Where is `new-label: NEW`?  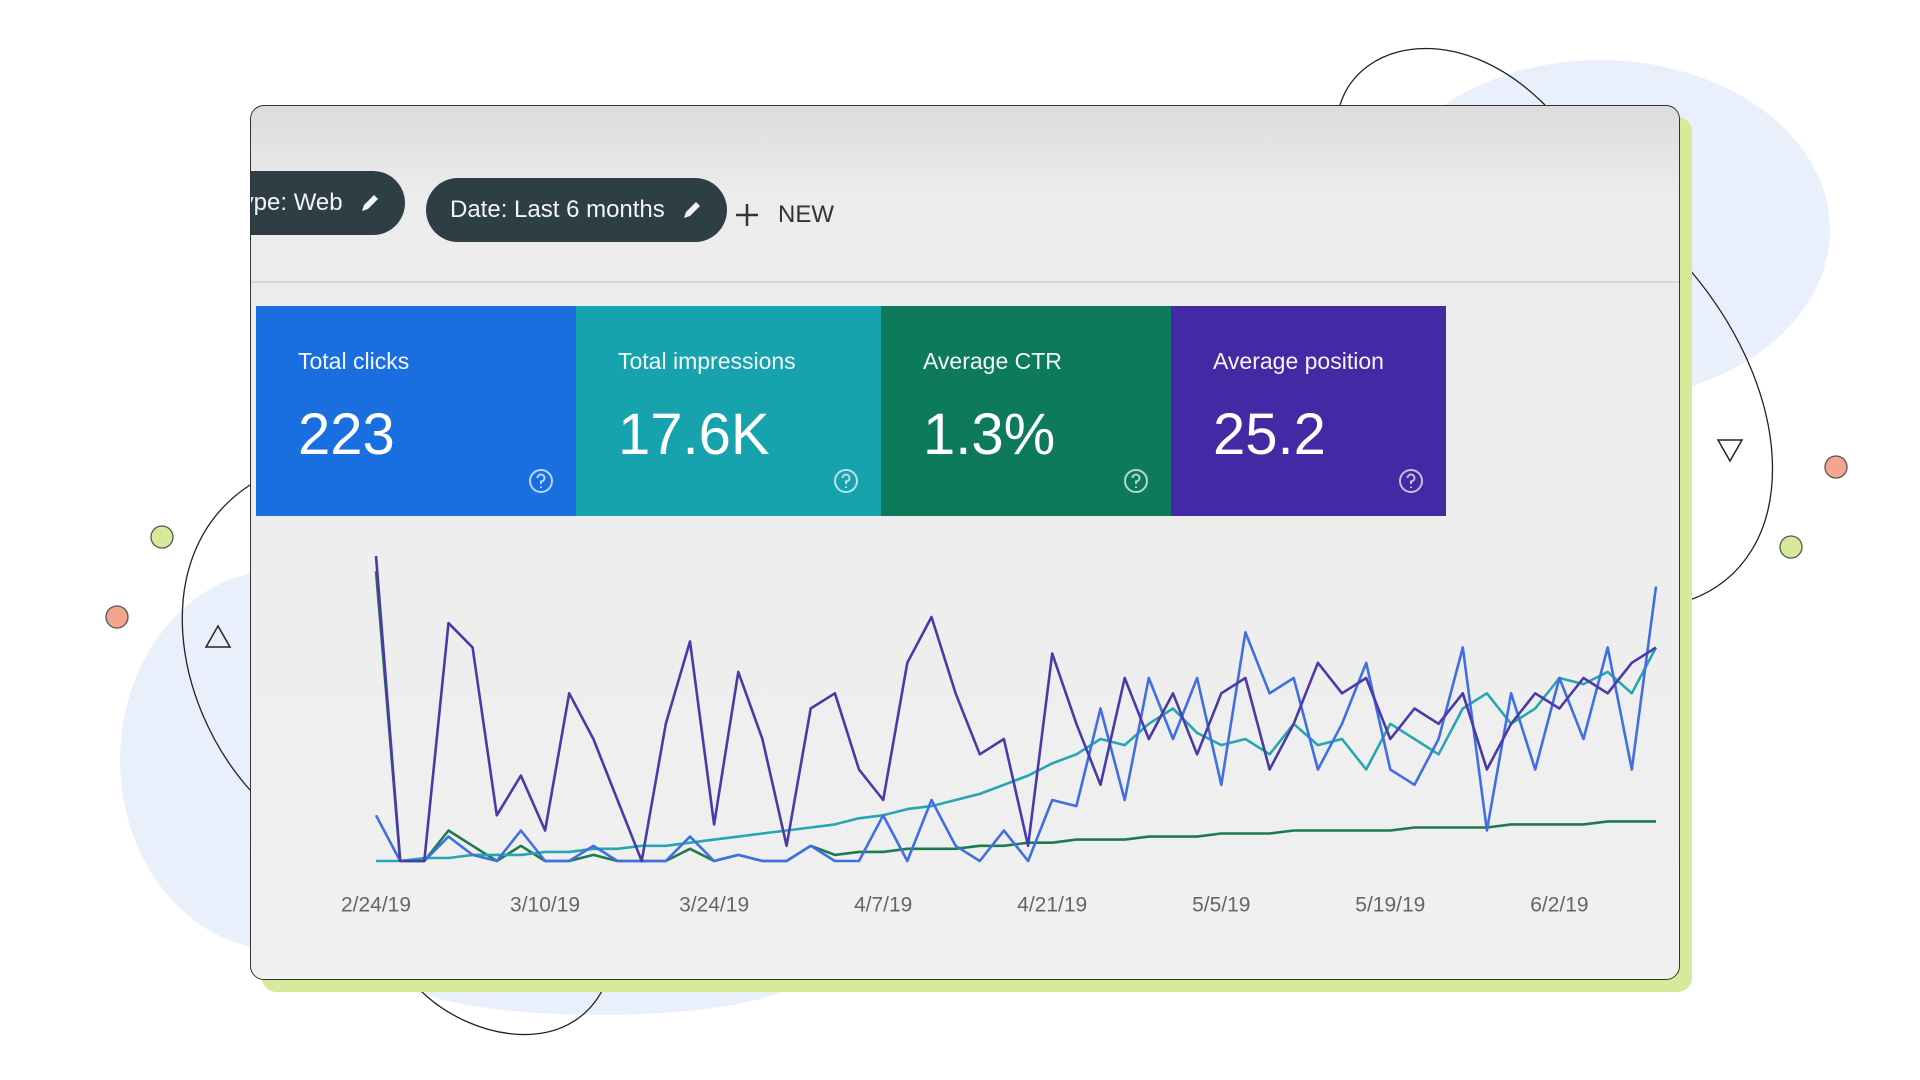
new-label: NEW is located at coordinates (806, 214).